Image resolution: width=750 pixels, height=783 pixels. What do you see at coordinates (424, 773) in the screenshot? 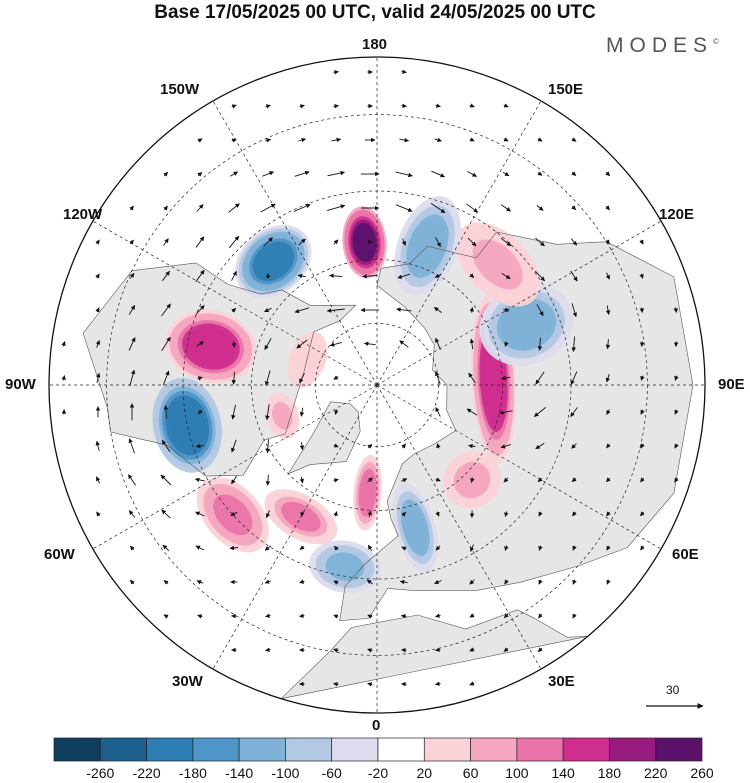
I see `colorbar-tick-label: 20` at bounding box center [424, 773].